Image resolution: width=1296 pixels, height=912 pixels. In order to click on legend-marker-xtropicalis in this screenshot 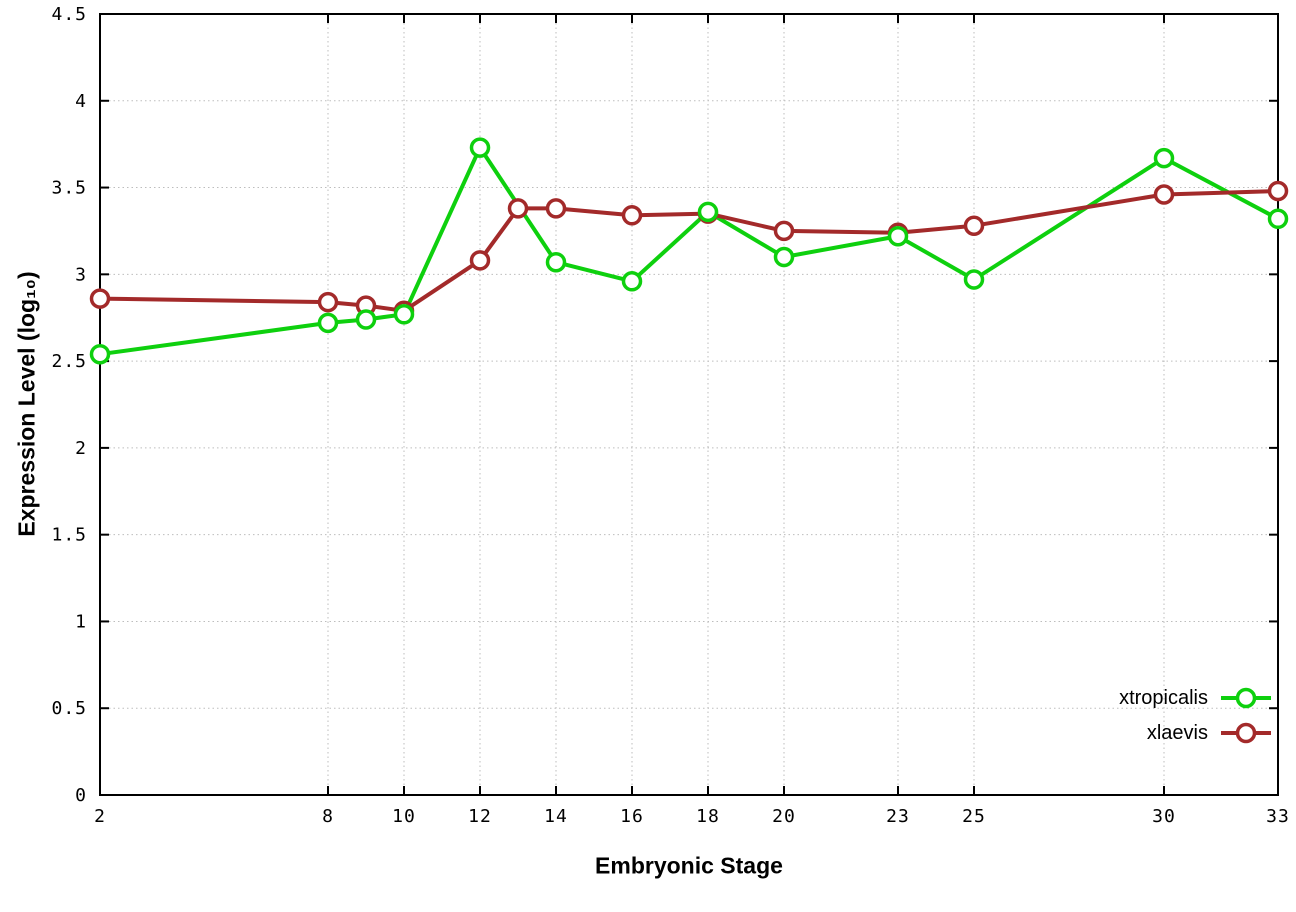, I will do `click(1246, 698)`.